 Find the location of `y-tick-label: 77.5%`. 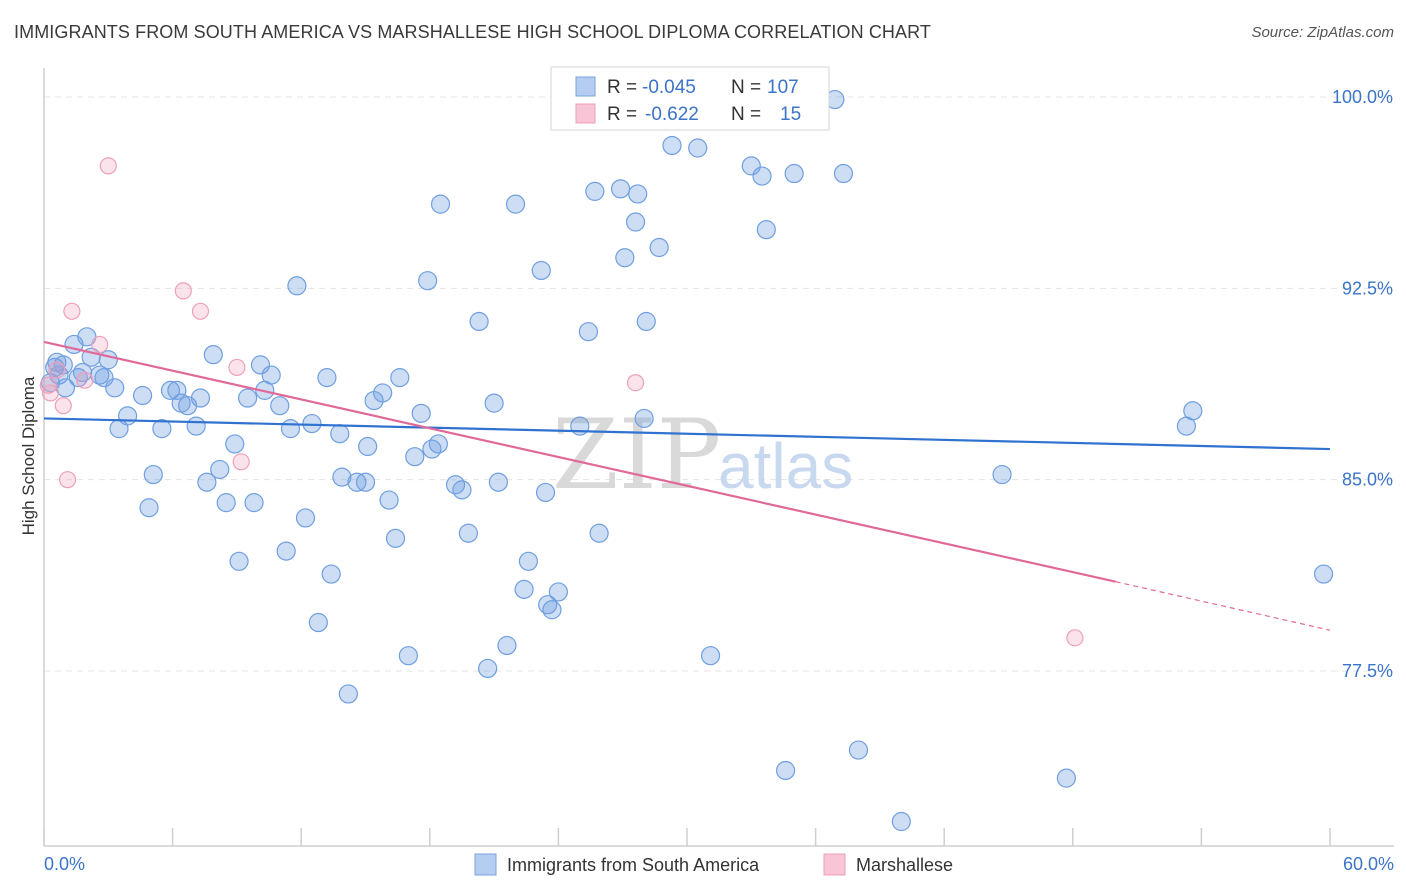

y-tick-label: 77.5% is located at coordinates (1367, 671).